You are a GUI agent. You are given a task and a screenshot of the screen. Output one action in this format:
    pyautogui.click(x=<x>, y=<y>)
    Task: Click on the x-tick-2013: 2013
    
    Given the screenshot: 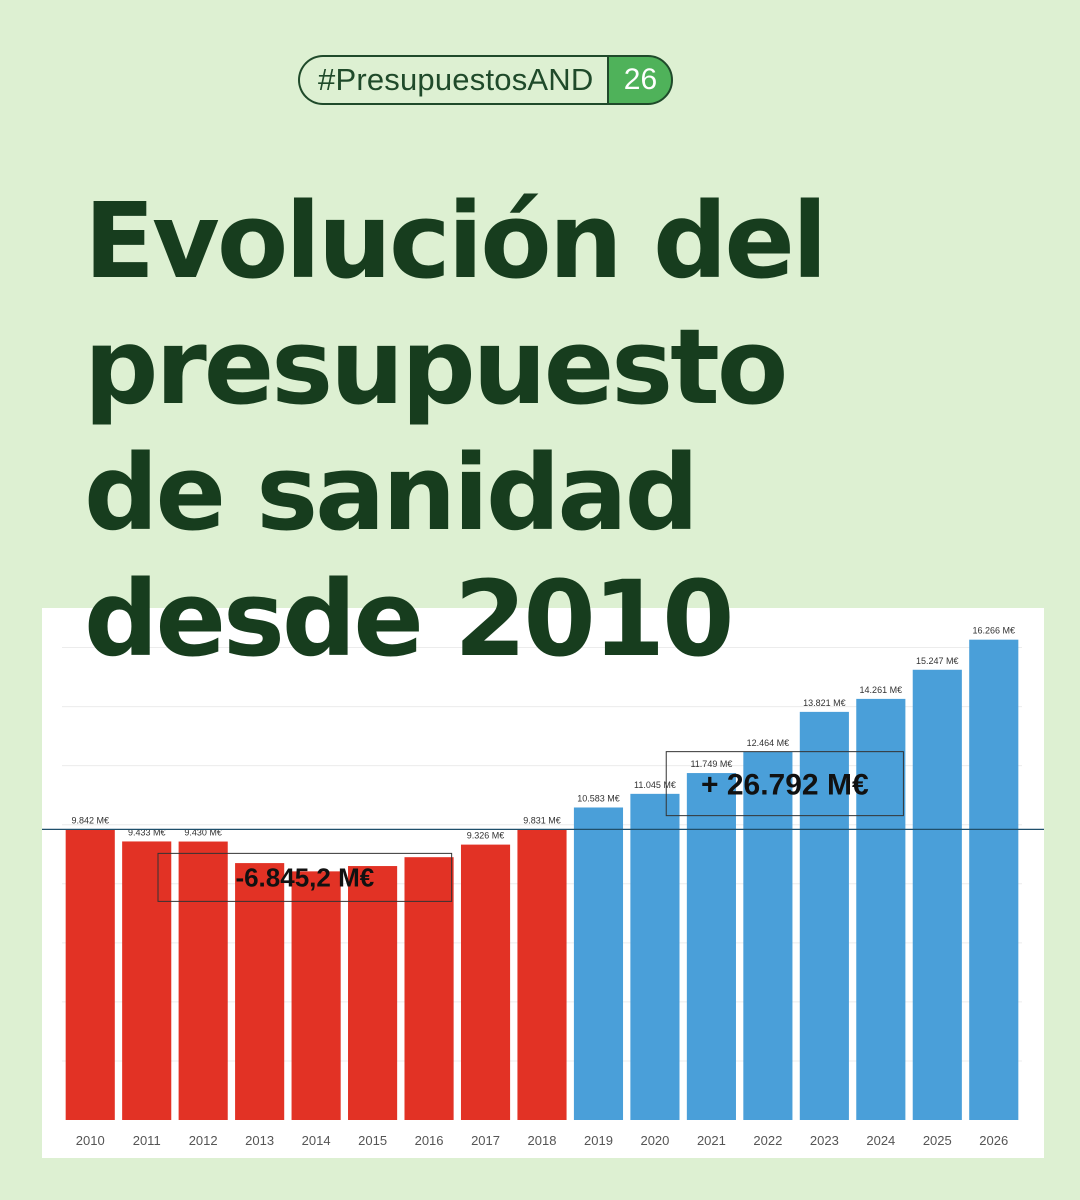 What is the action you would take?
    pyautogui.click(x=259, y=1140)
    